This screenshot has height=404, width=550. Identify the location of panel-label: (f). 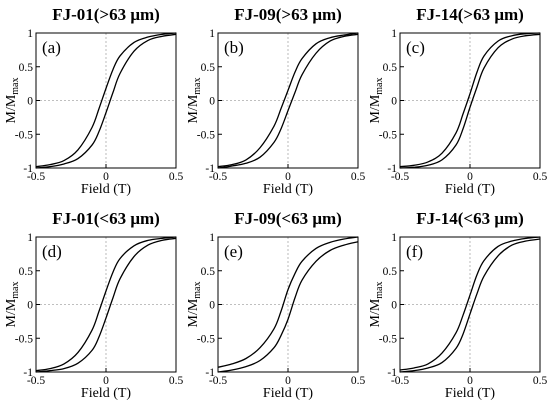
(414, 251).